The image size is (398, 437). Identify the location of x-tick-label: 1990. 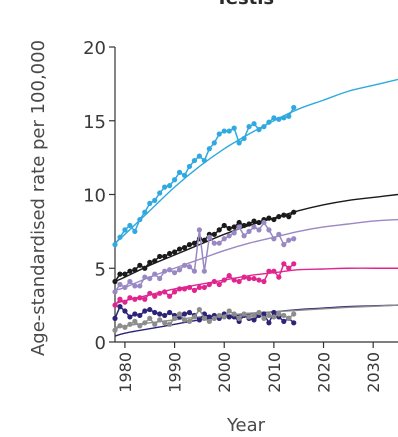
(175, 372).